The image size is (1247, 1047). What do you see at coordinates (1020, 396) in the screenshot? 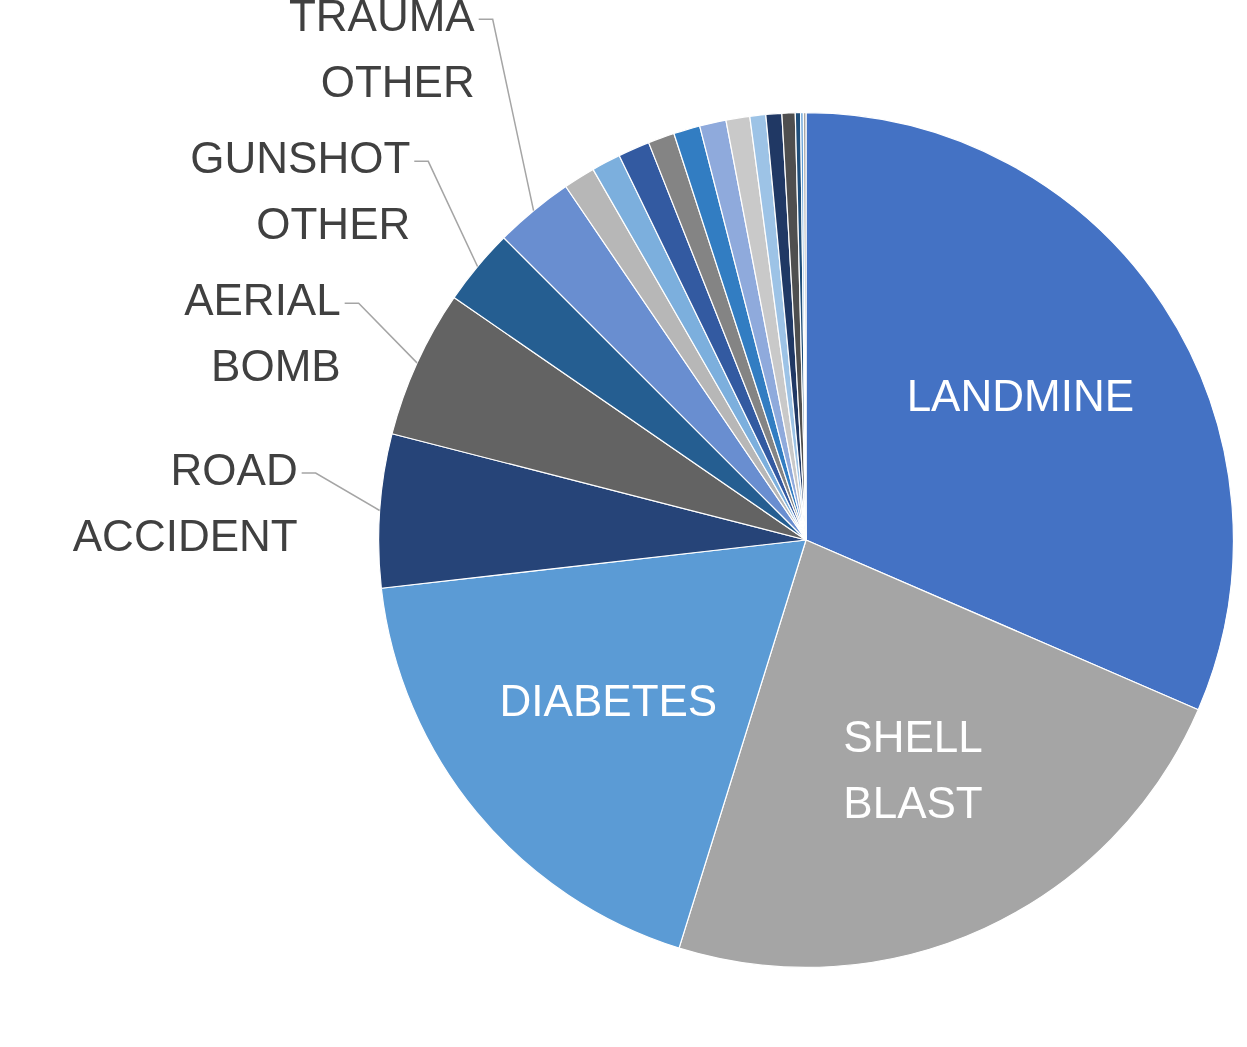
I see `slice-label: LANDMINE` at bounding box center [1020, 396].